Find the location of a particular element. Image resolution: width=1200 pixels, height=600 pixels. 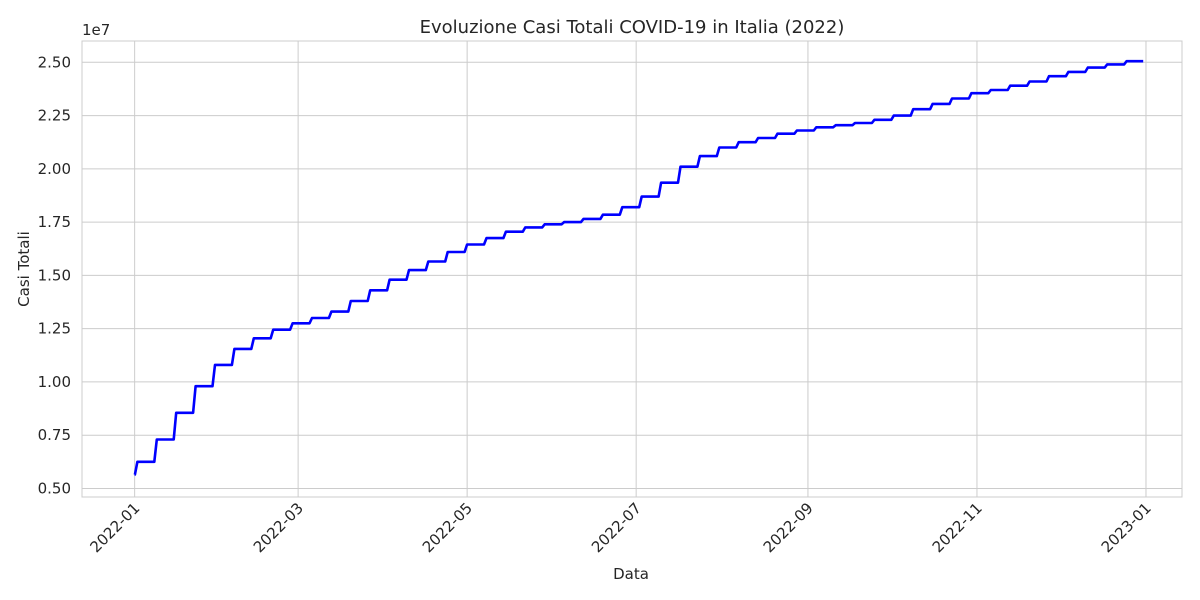

y-tick-label: 1.50 is located at coordinates (54, 275).